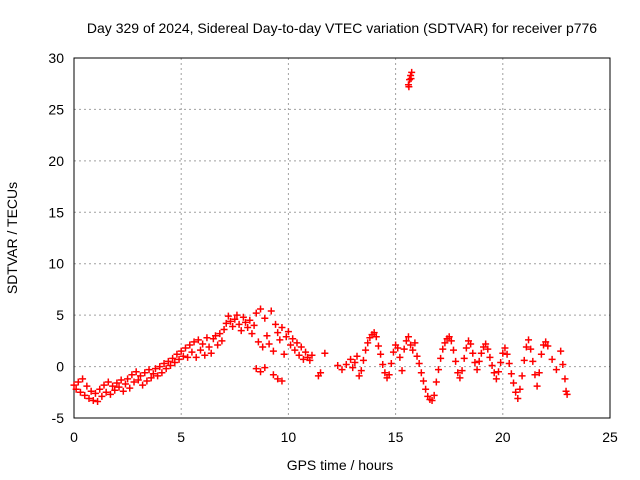 This screenshot has width=640, height=480. I want to click on y-tick-label: 25, so click(56, 109).